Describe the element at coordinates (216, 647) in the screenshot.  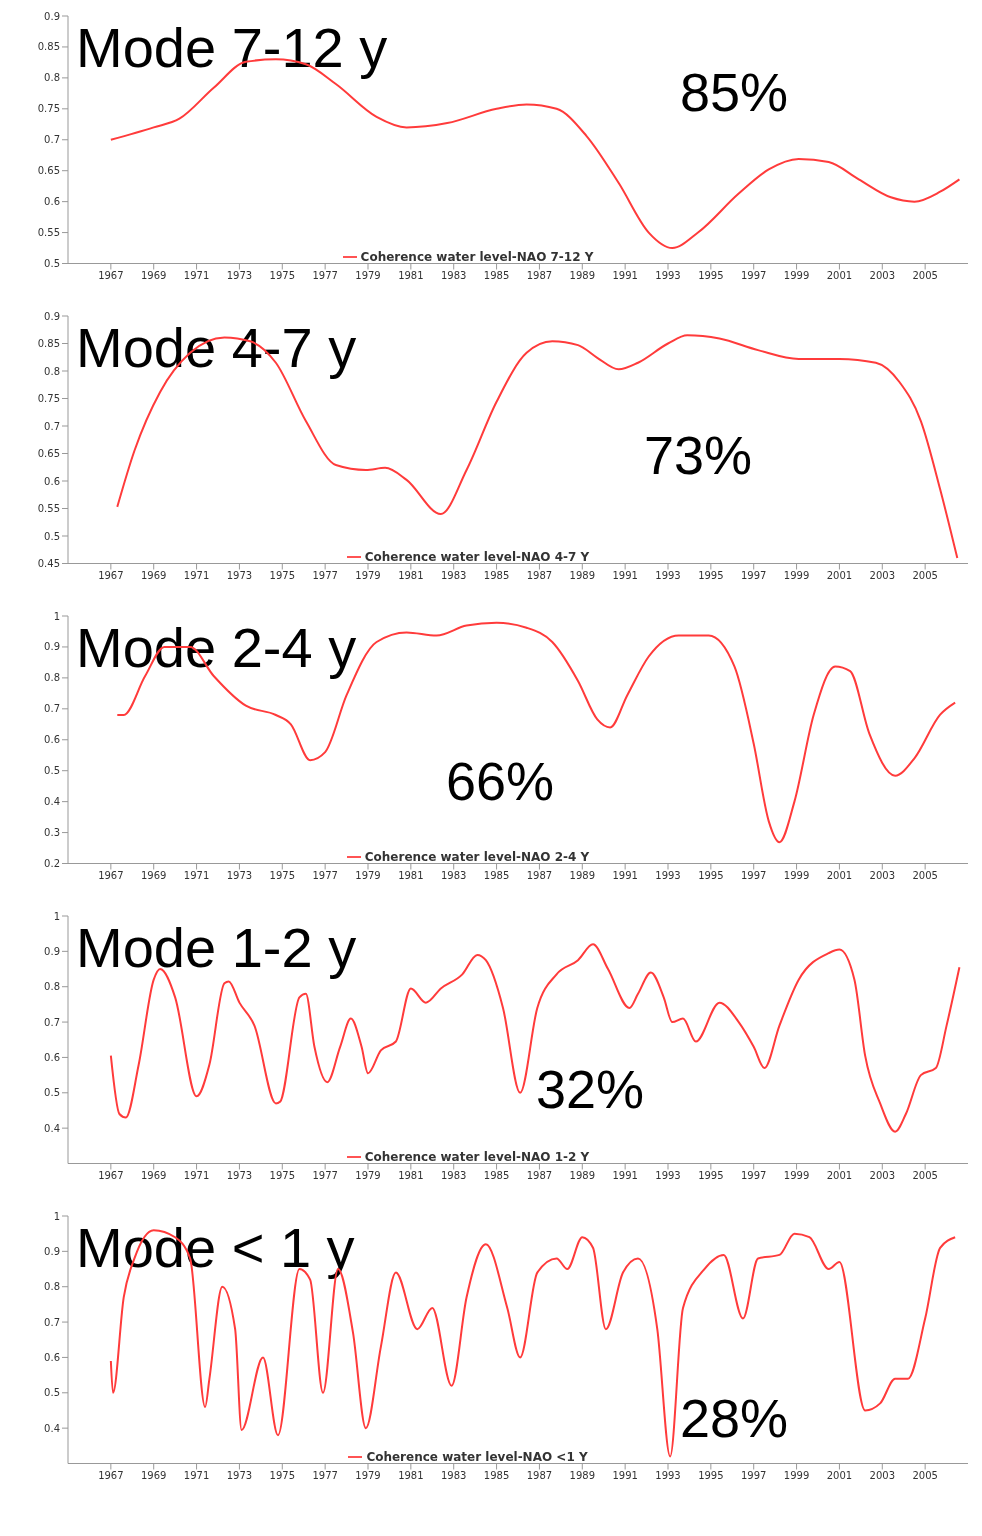
I see `chart-title: Mode 2-4 y` at that location.